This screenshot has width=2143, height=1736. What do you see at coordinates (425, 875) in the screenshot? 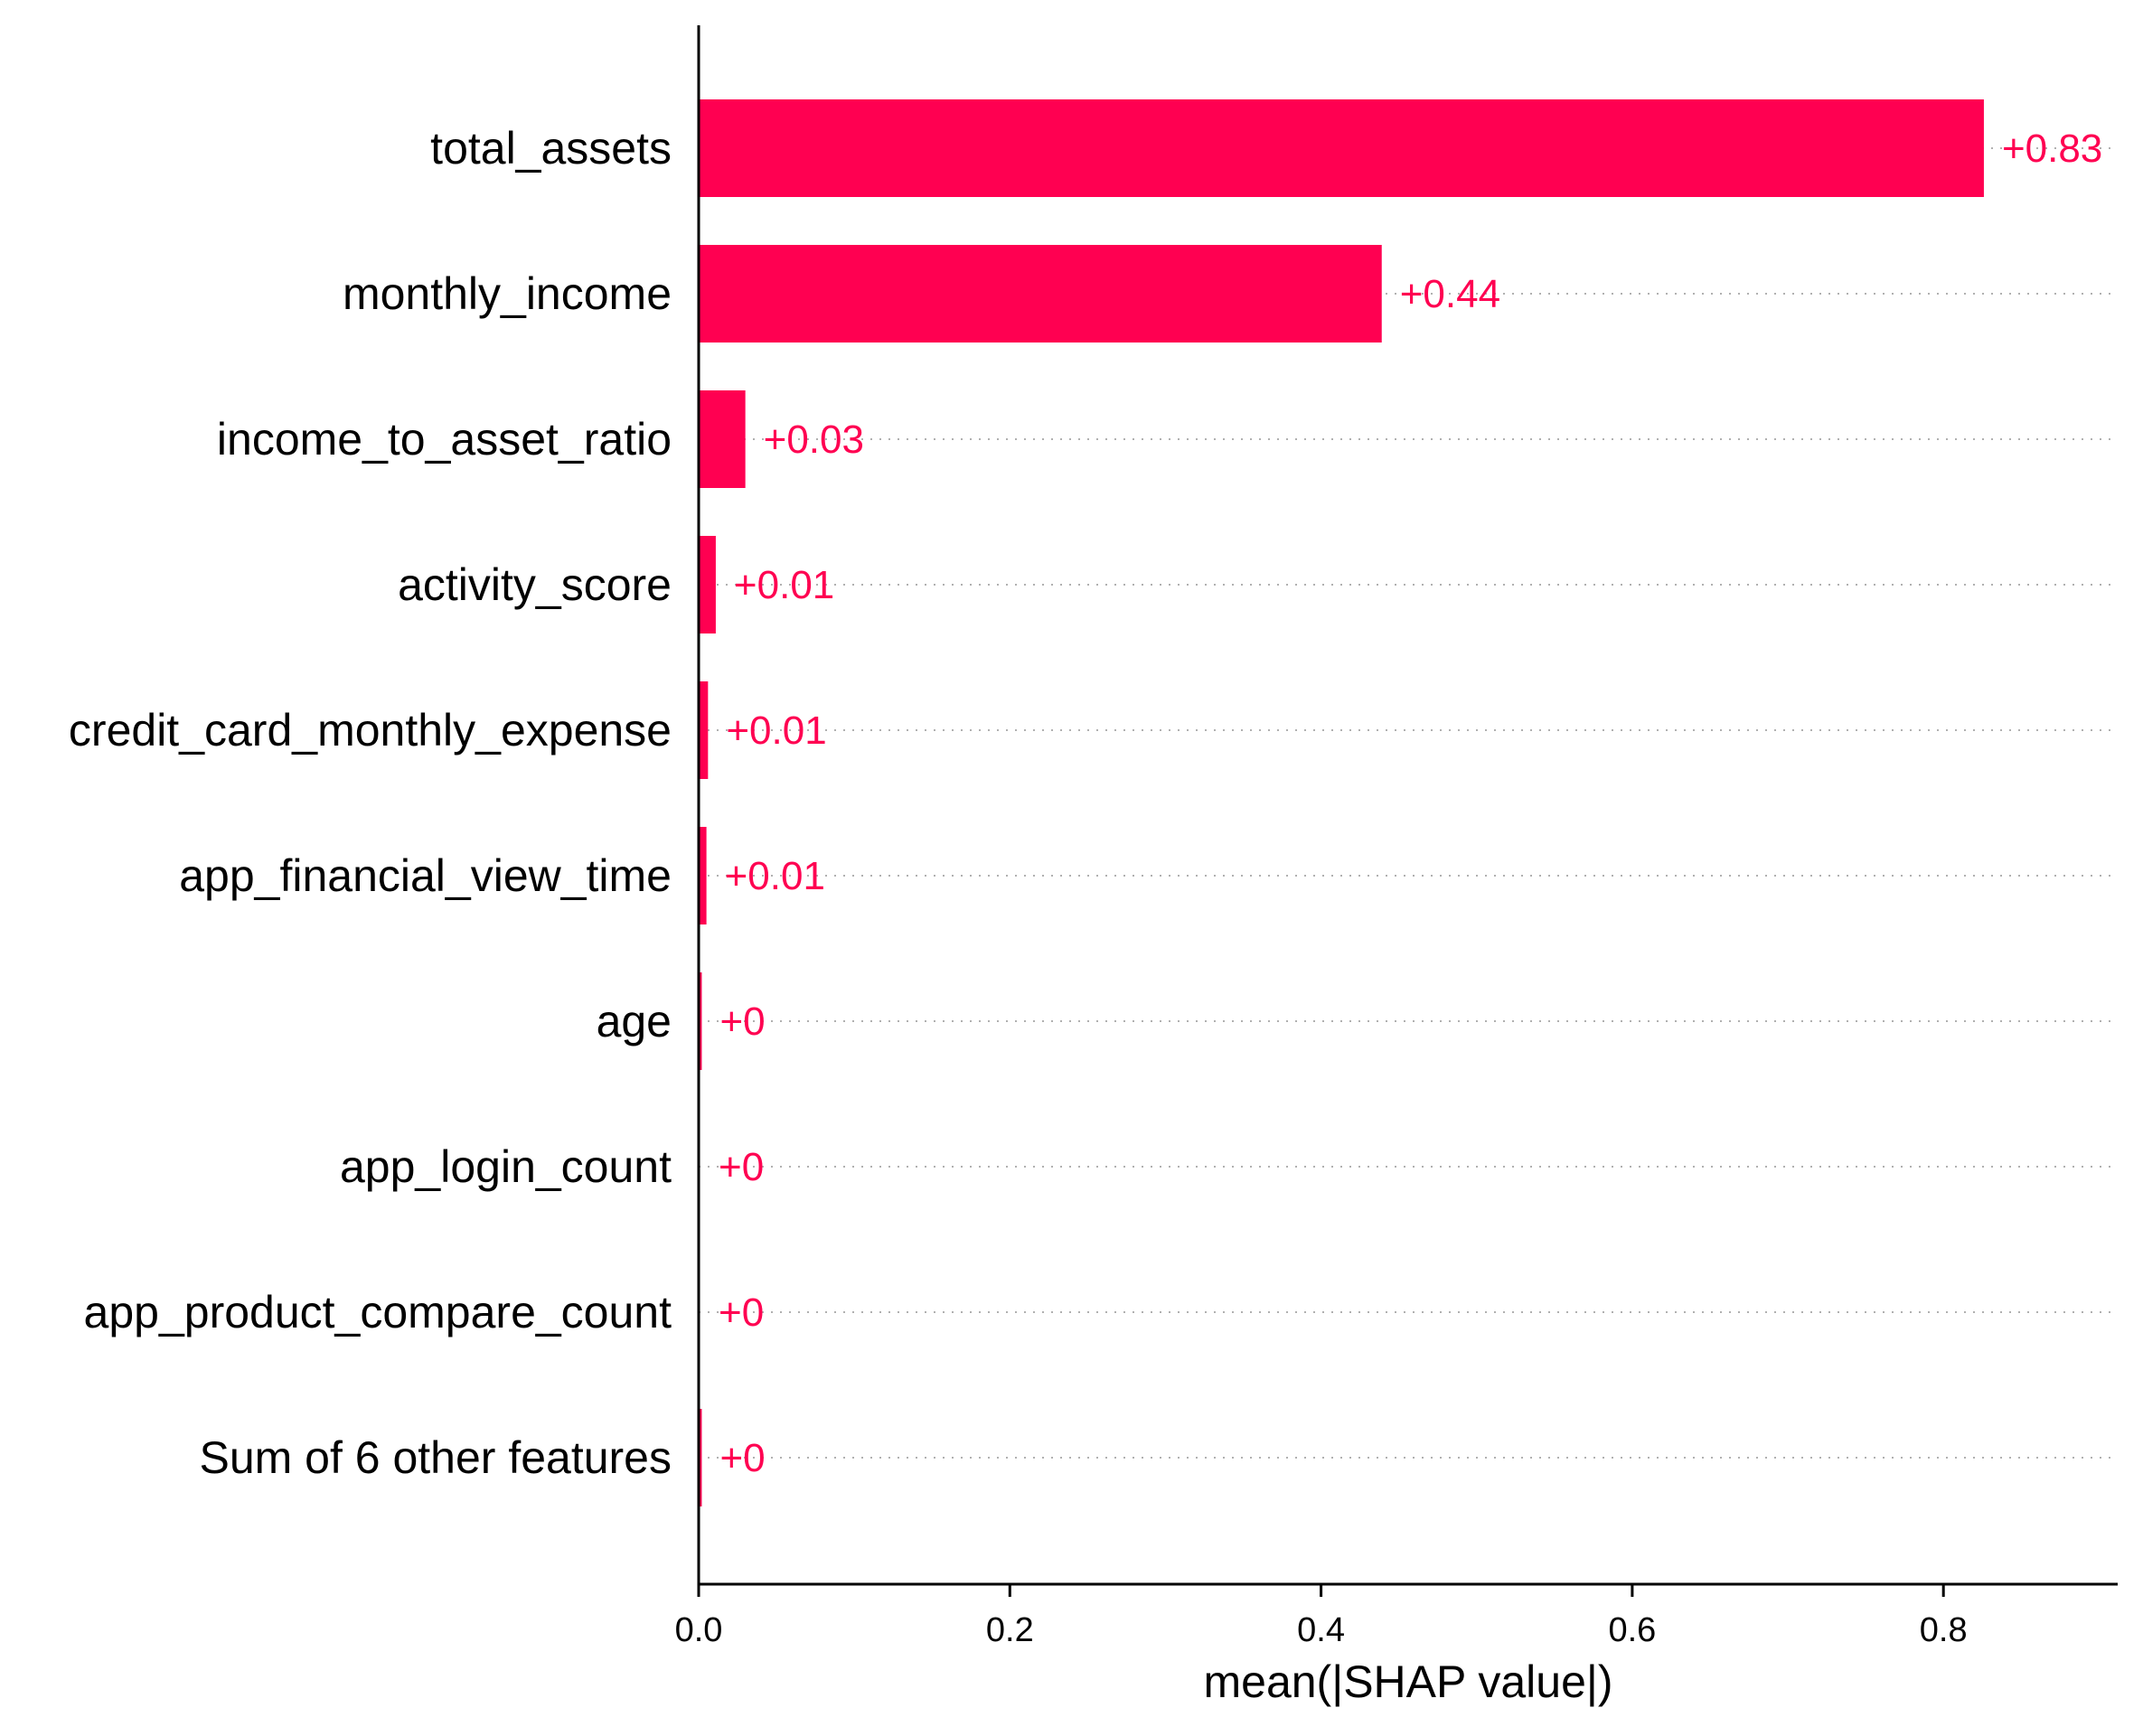
I see `feature-label: app_financial_view_time` at bounding box center [425, 875].